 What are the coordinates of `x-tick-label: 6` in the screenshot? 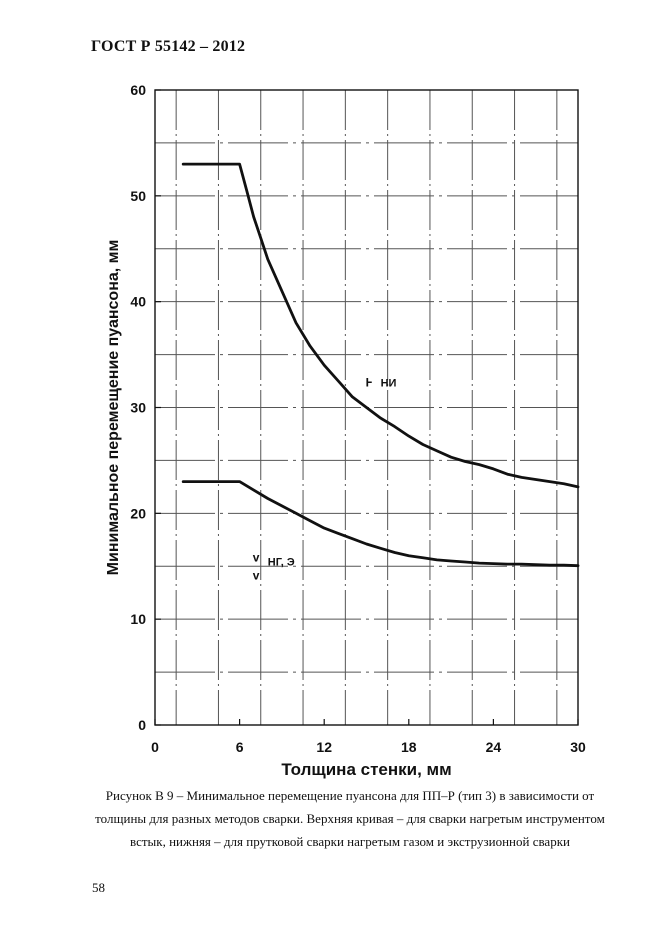 It's located at (240, 747).